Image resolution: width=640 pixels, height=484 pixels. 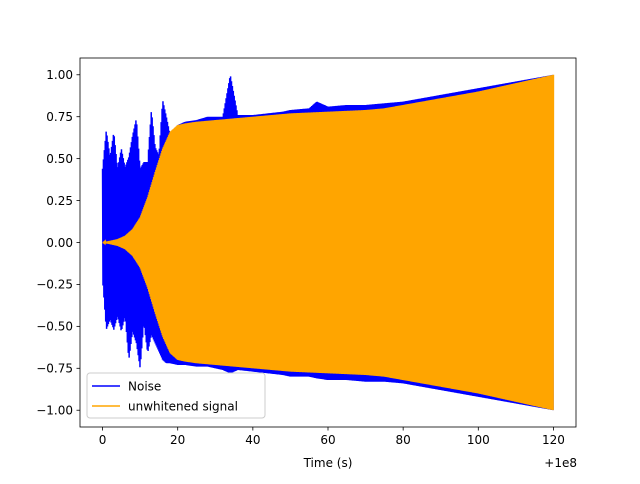 I want to click on x-tick-label: 100, so click(x=478, y=440).